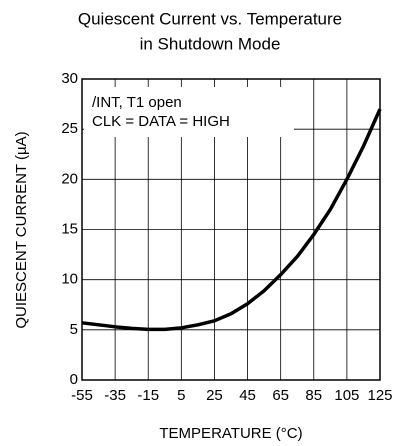 This screenshot has height=446, width=419. What do you see at coordinates (189, 112) in the screenshot?
I see `annotation-box` at bounding box center [189, 112].